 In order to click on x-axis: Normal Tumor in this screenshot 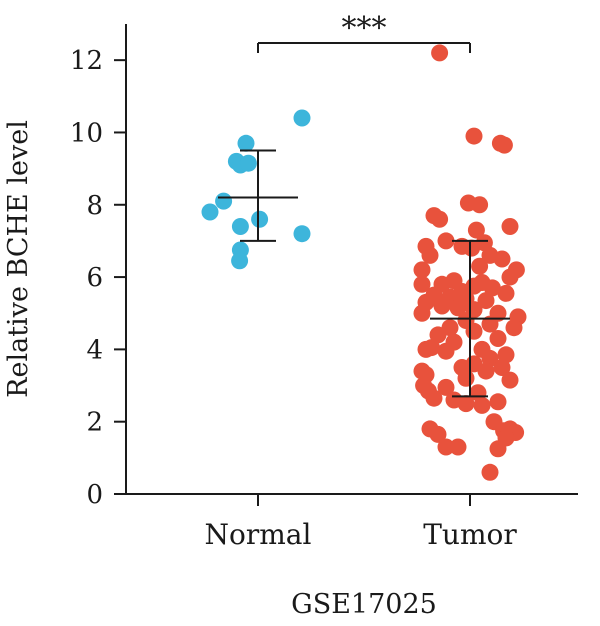, I will do `click(352, 522)`.